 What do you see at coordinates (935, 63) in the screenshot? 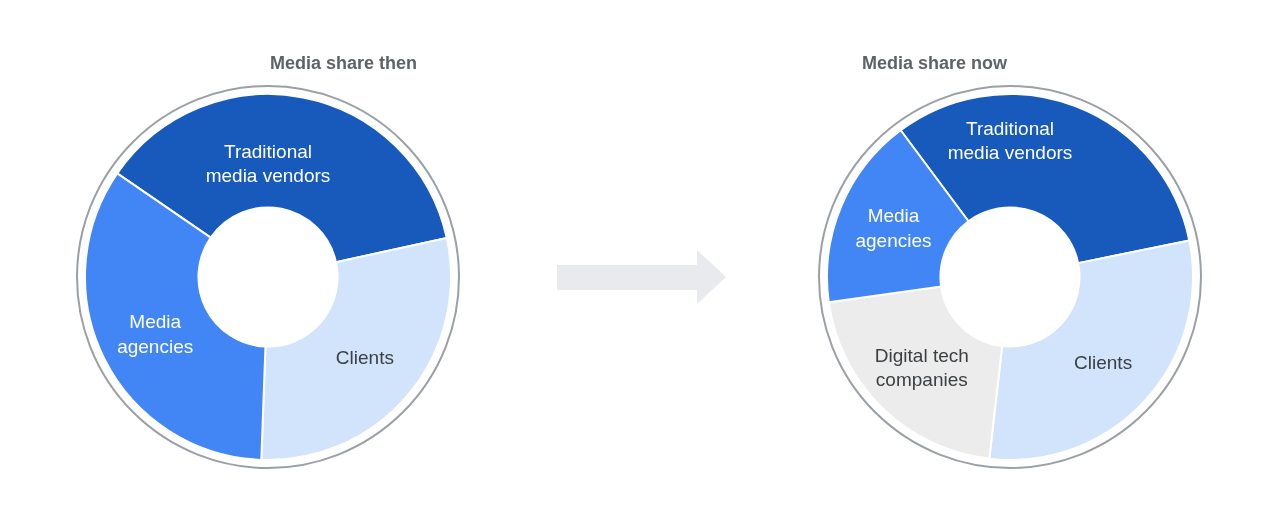
I see `chart-title: Media share now` at bounding box center [935, 63].